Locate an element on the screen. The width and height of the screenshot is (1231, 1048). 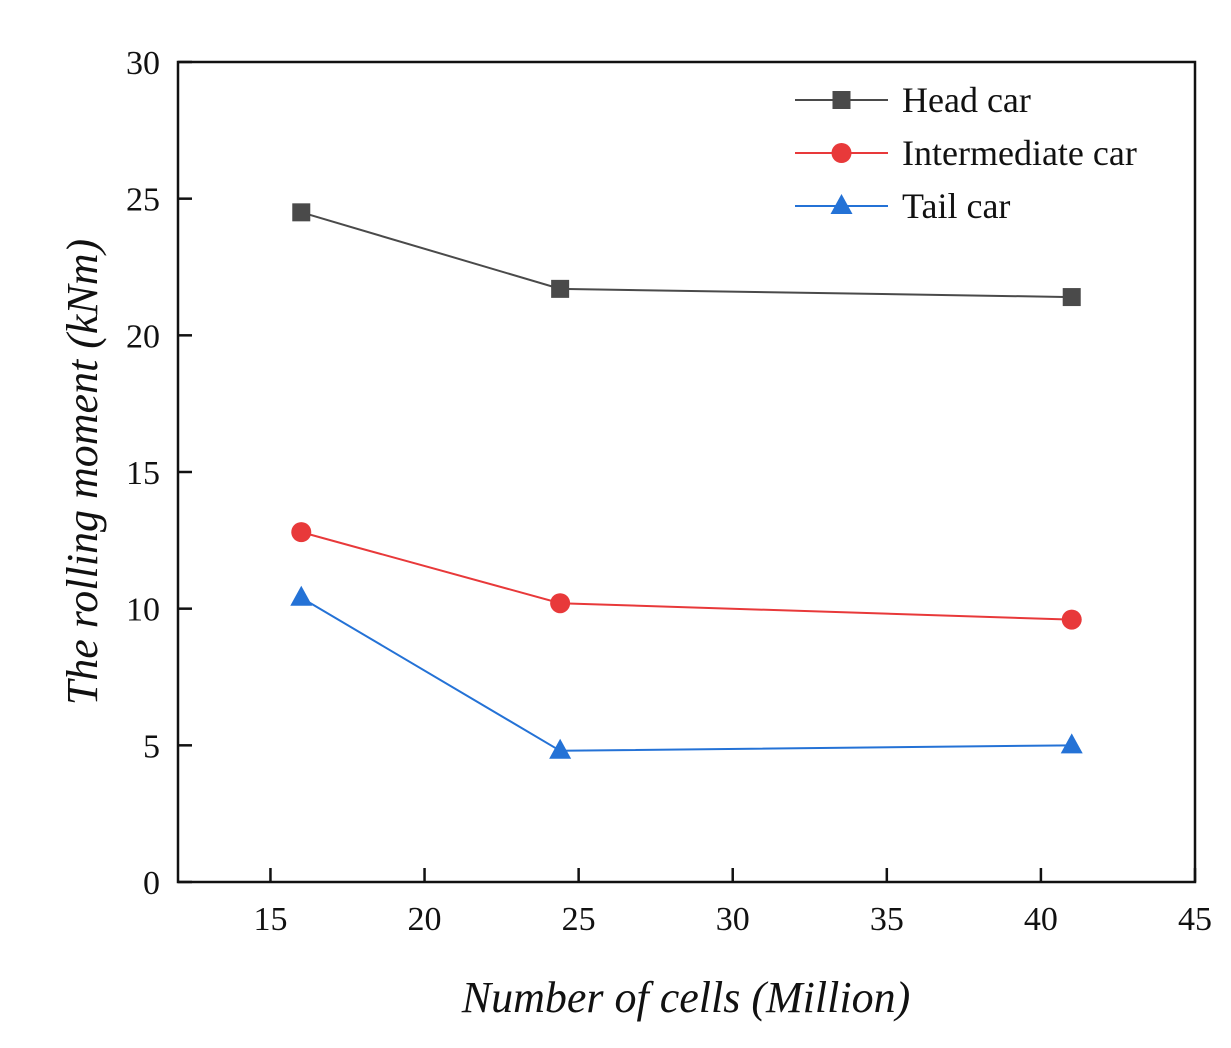
x-tick-label: 30 is located at coordinates (733, 919).